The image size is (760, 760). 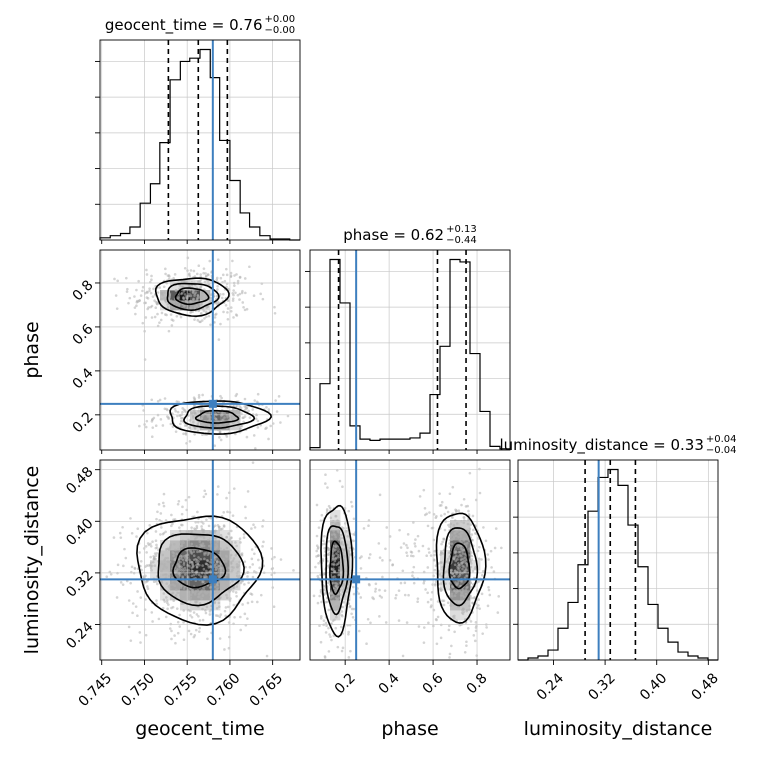 What do you see at coordinates (618, 729) in the screenshot?
I see `x-axis-label-luminosity_distance: luminosity_distance` at bounding box center [618, 729].